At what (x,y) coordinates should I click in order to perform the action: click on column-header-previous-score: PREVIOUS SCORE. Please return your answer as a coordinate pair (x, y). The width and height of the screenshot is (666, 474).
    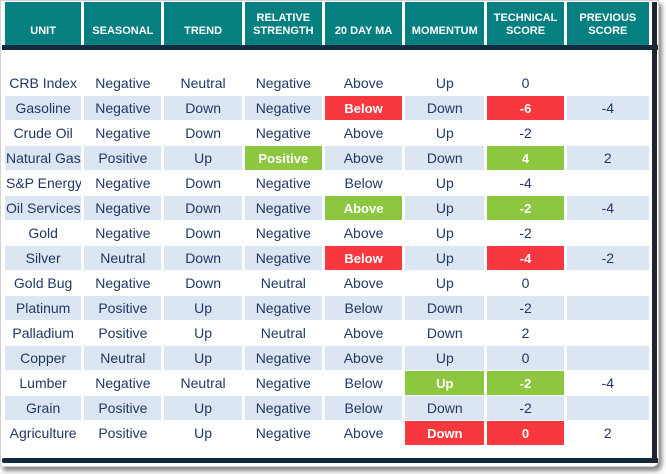
    Looking at the image, I should click on (607, 23).